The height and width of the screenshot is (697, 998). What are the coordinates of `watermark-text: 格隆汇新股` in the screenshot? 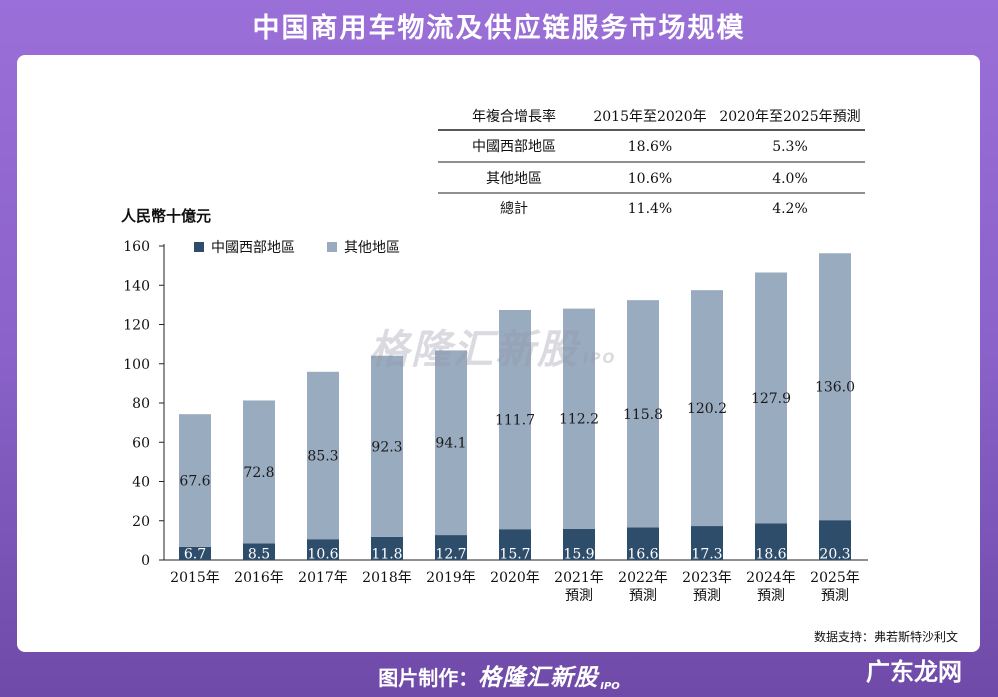 It's located at (474, 350).